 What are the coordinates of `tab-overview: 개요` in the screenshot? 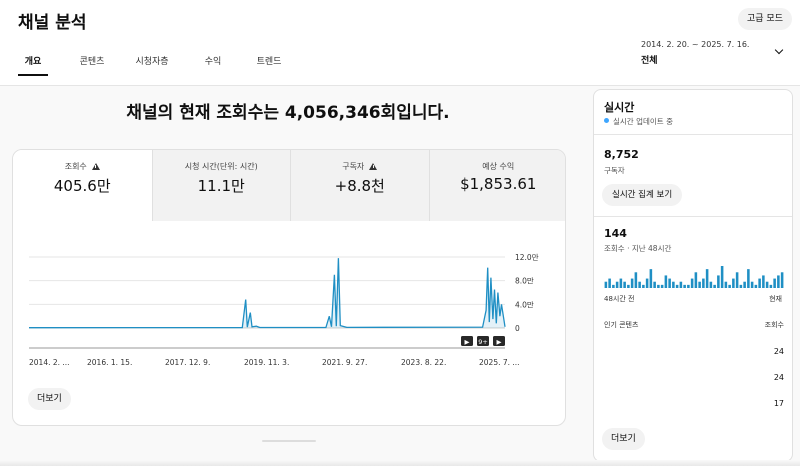 It's located at (33, 65).